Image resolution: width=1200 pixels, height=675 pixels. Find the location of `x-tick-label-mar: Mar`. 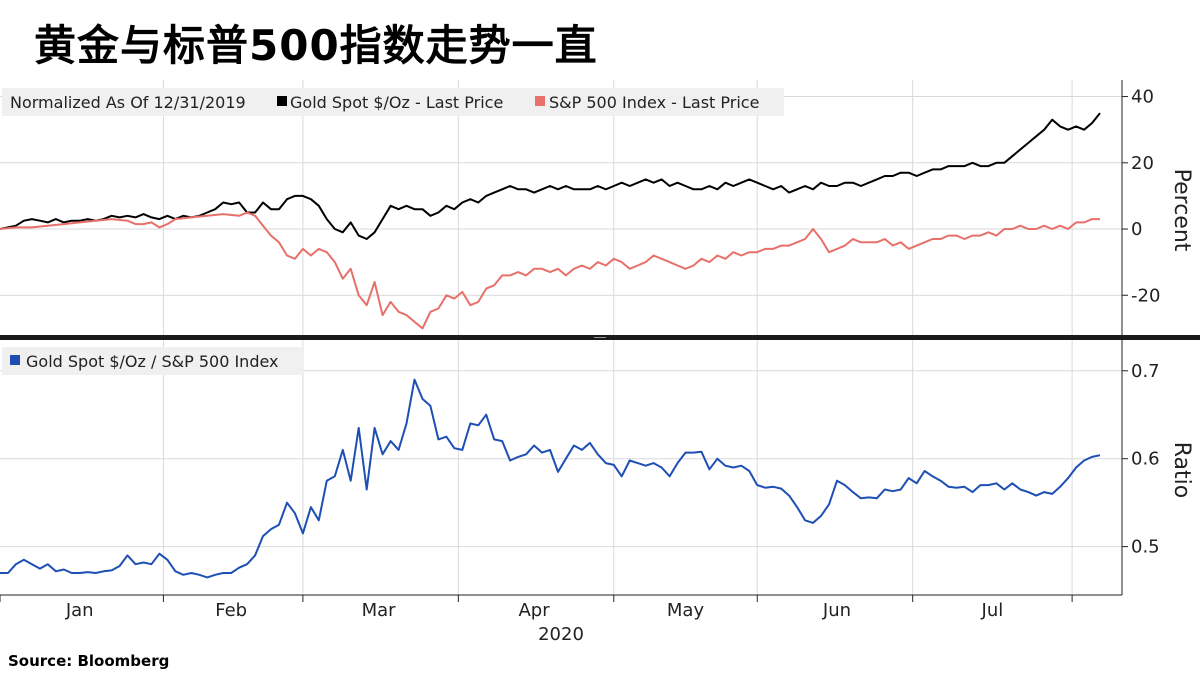

x-tick-label-mar: Mar is located at coordinates (379, 610).